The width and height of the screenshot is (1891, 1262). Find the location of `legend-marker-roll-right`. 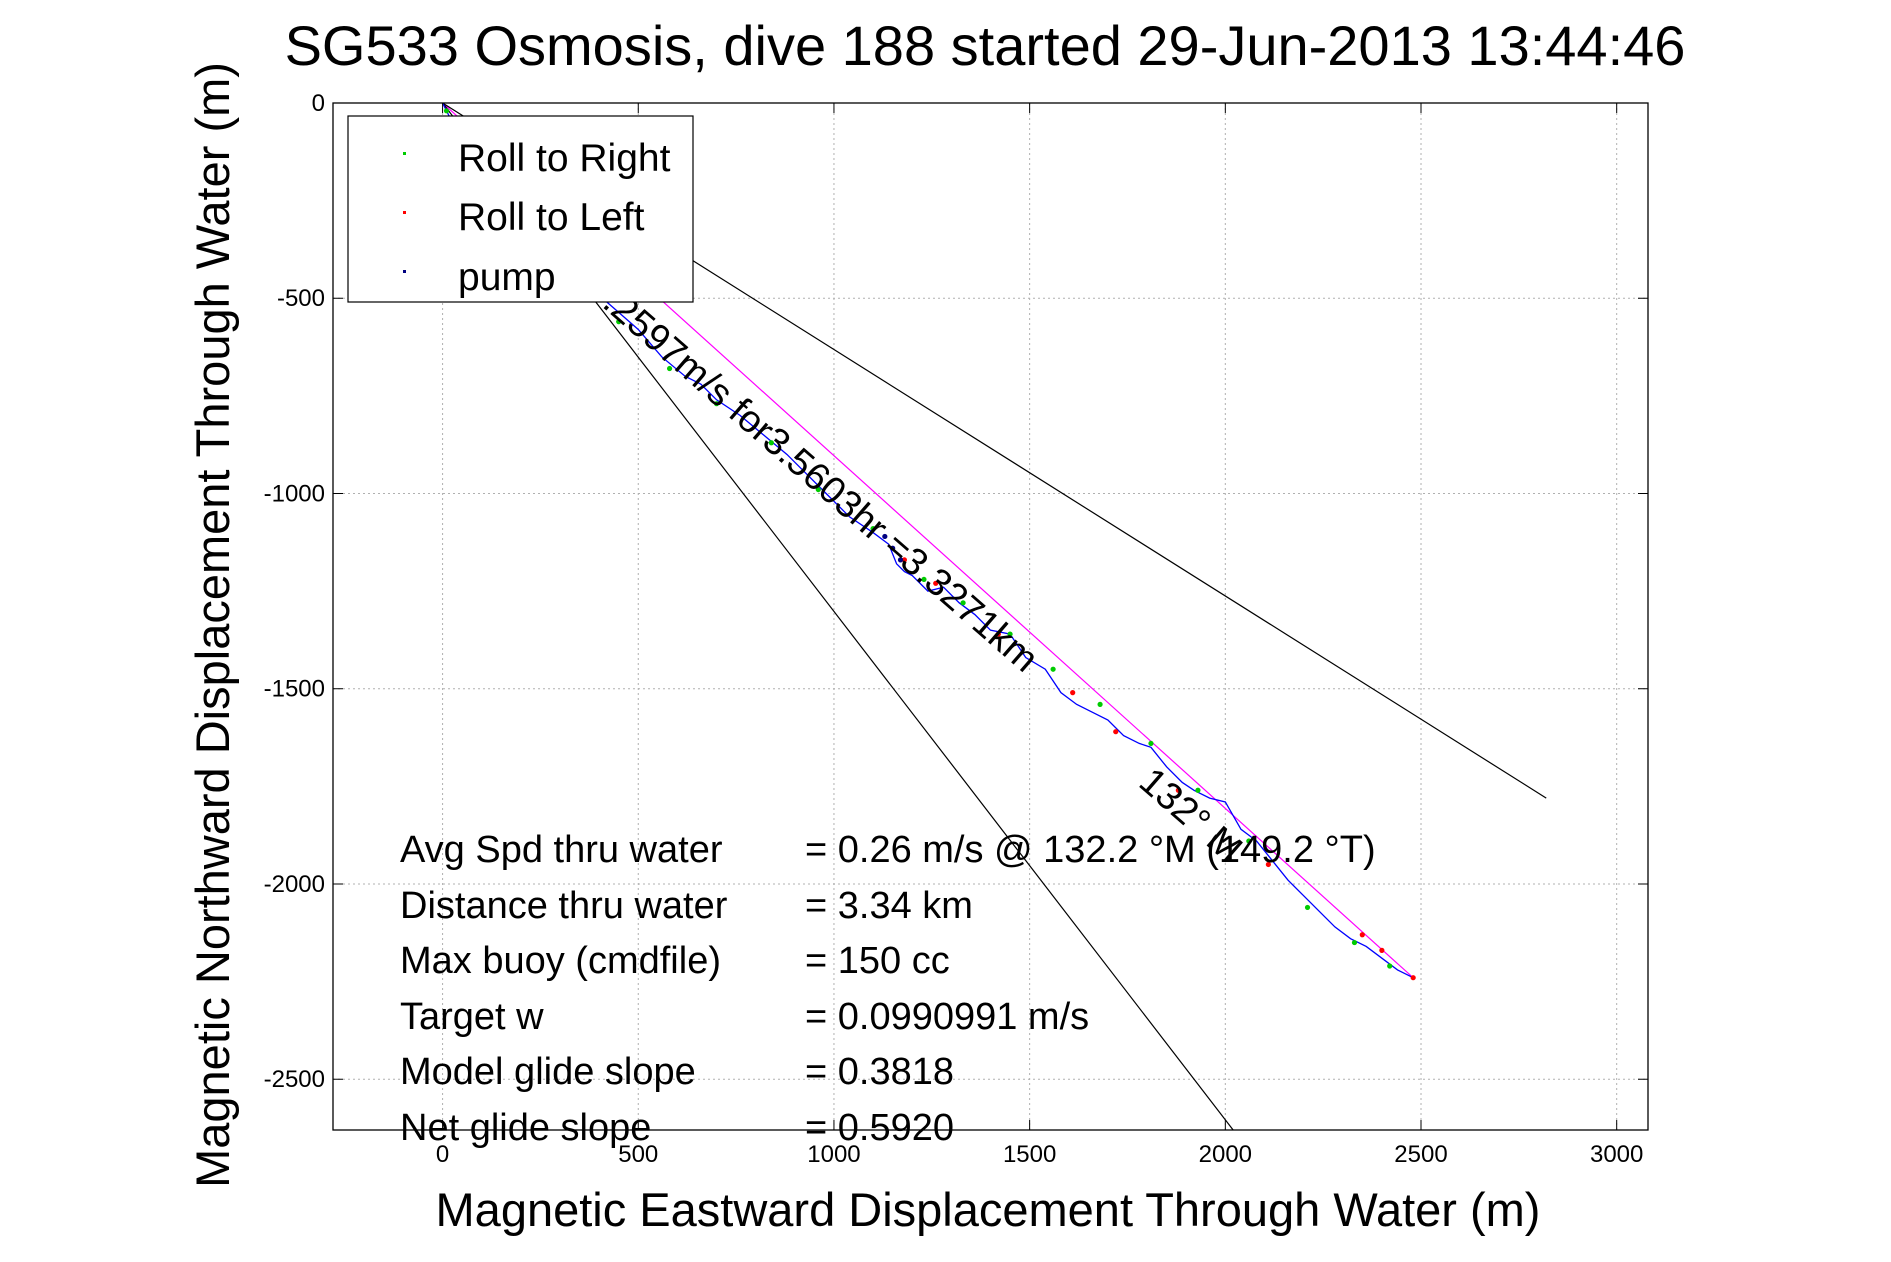

legend-marker-roll-right is located at coordinates (404, 153).